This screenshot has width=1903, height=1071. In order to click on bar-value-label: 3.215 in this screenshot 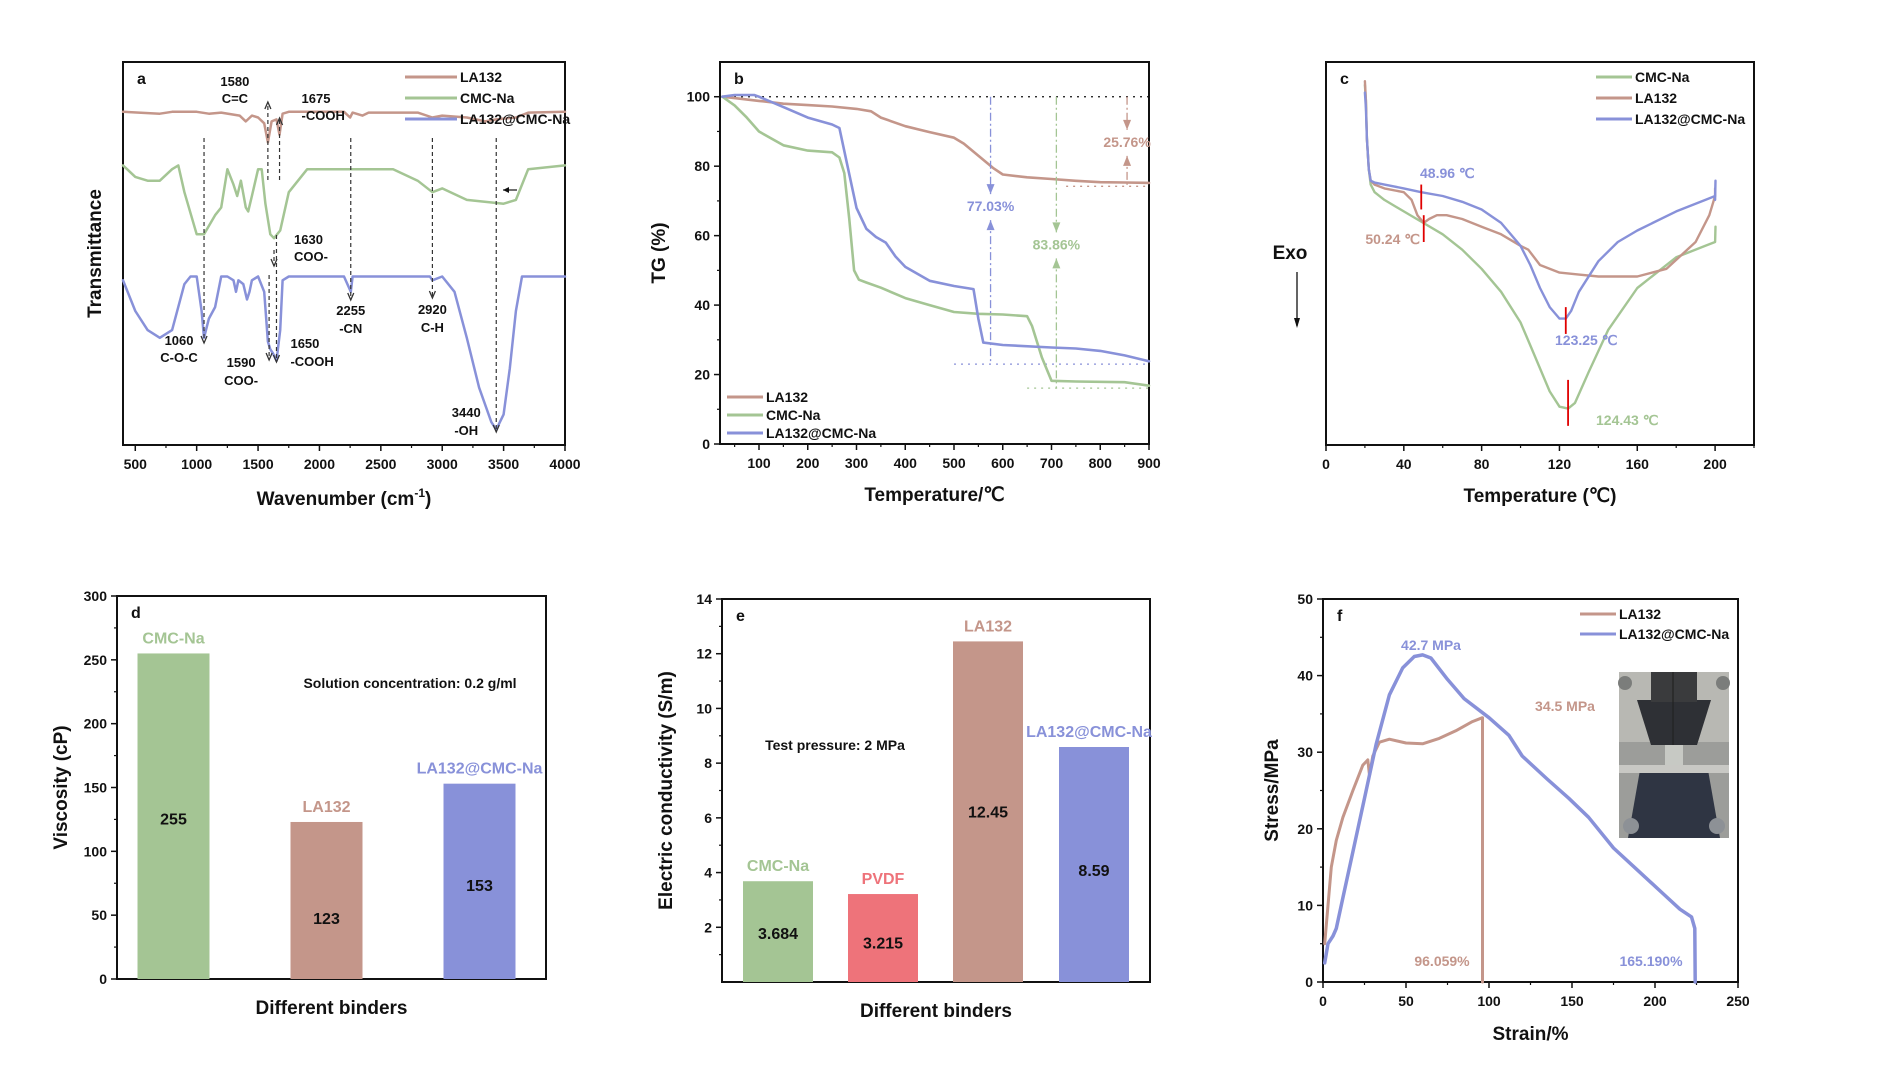, I will do `click(883, 944)`.